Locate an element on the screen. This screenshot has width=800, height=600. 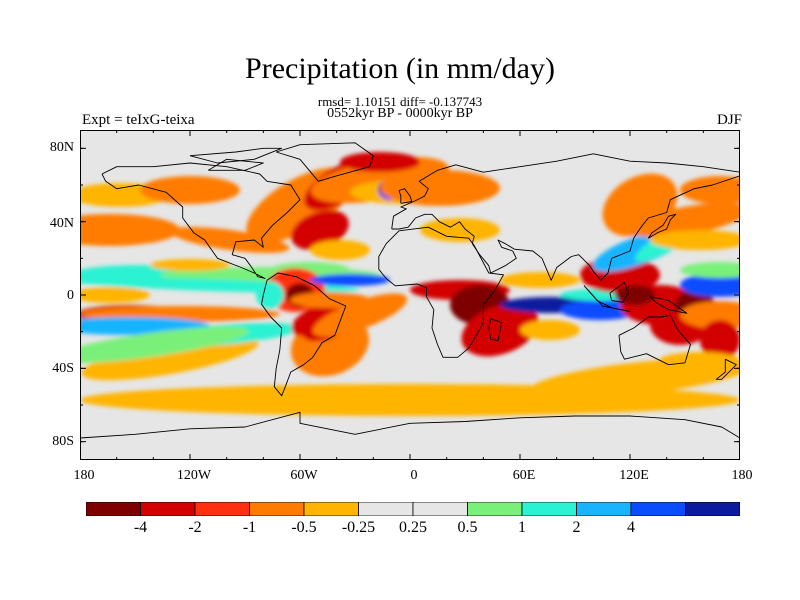
x-tick-label: 0 is located at coordinates (414, 475).